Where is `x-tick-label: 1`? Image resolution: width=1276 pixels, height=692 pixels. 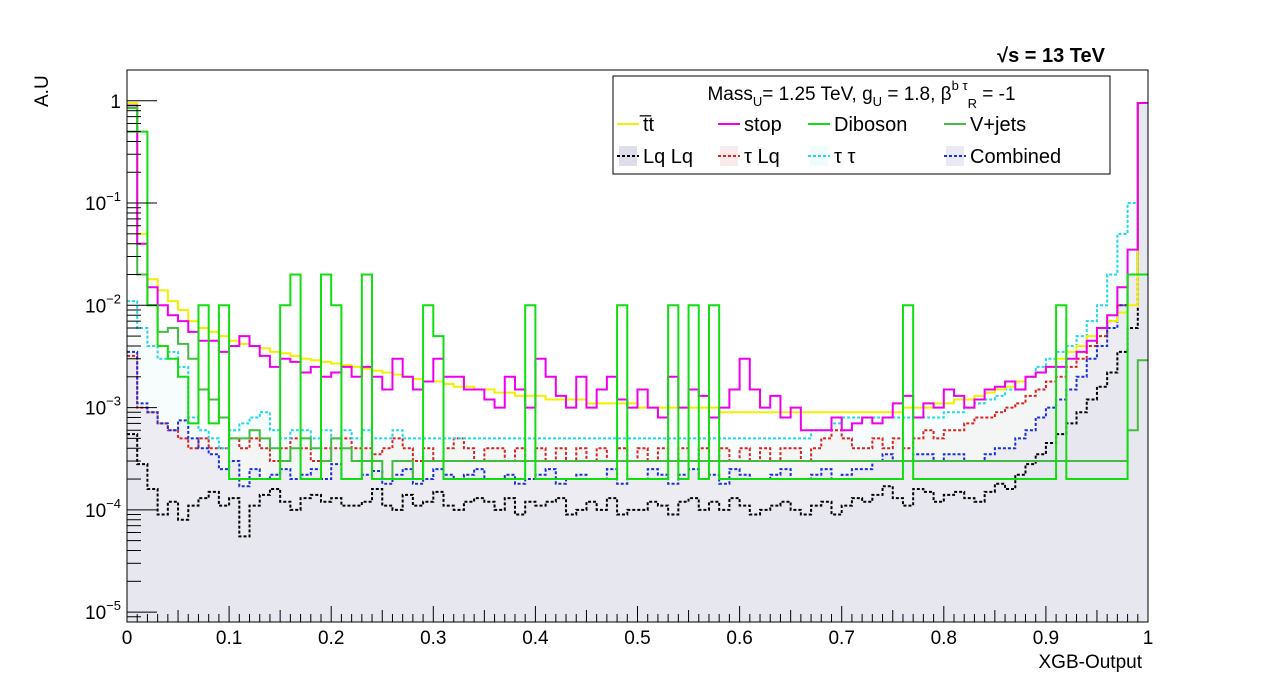
x-tick-label: 1 is located at coordinates (1148, 638).